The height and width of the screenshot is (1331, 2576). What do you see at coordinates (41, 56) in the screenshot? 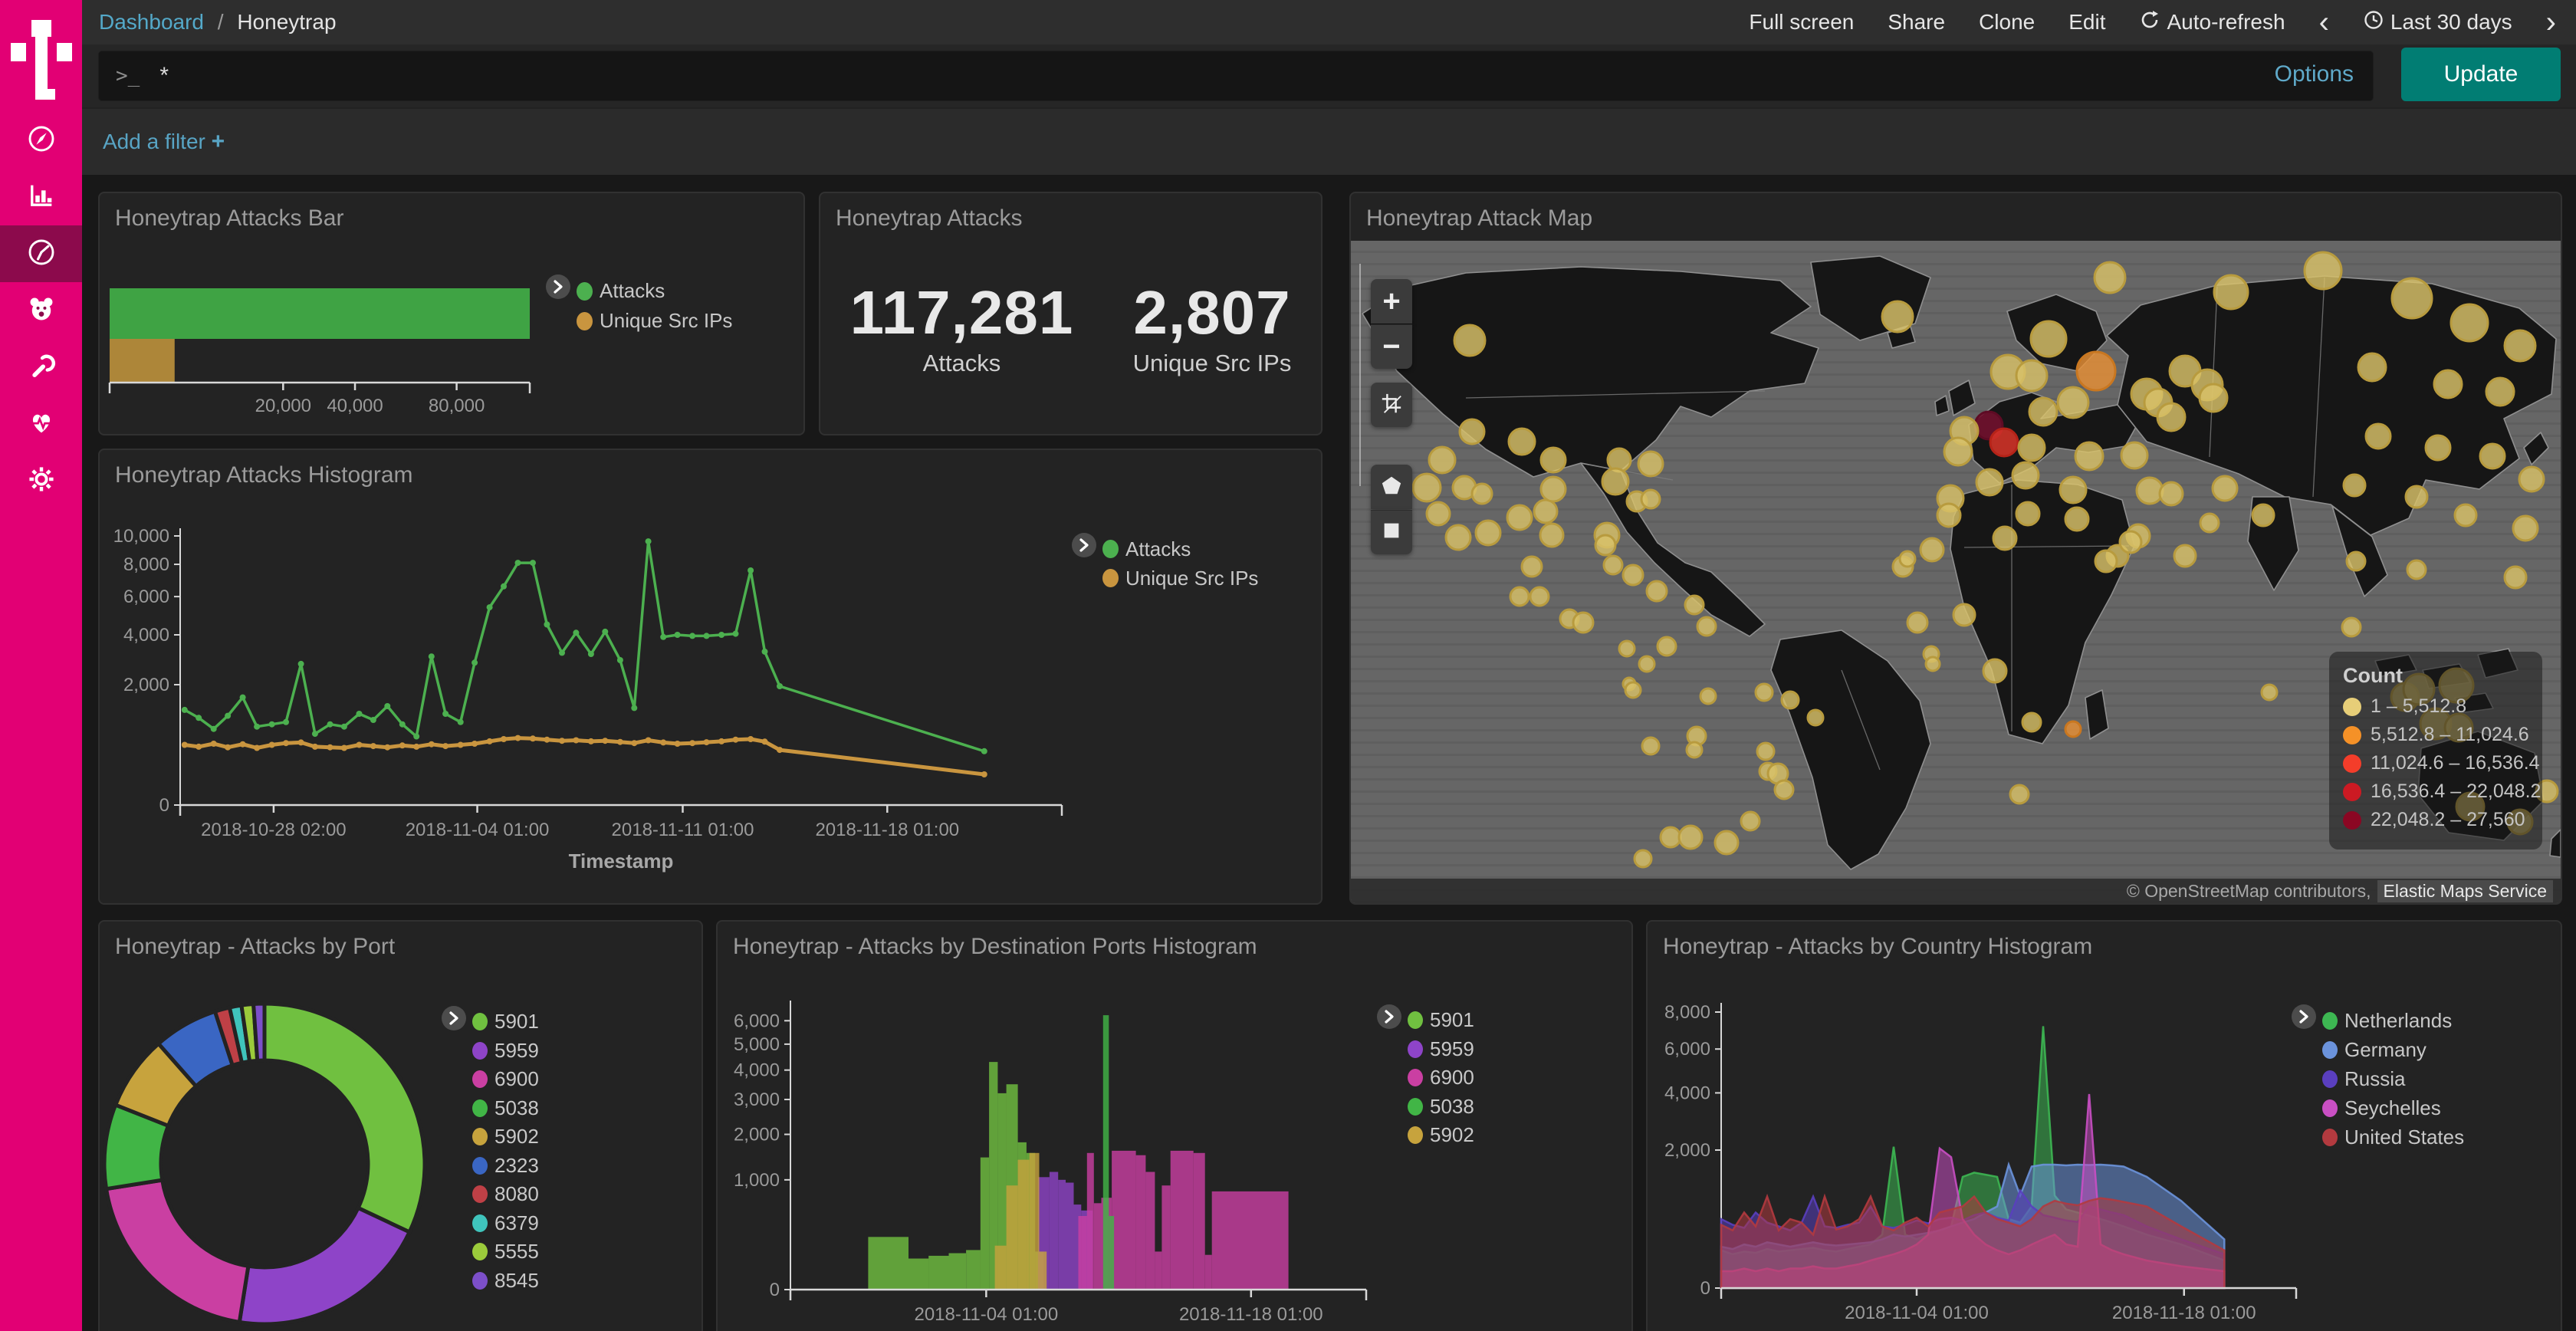
I see `t-mobile-logo` at bounding box center [41, 56].